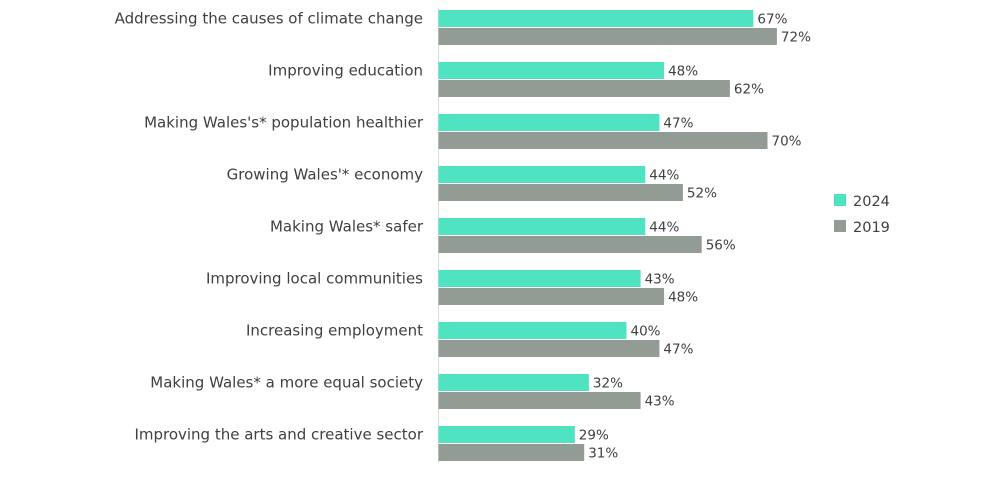 The width and height of the screenshot is (996, 488). What do you see at coordinates (549, 348) in the screenshot?
I see `bar-2019-increasing-employment` at bounding box center [549, 348].